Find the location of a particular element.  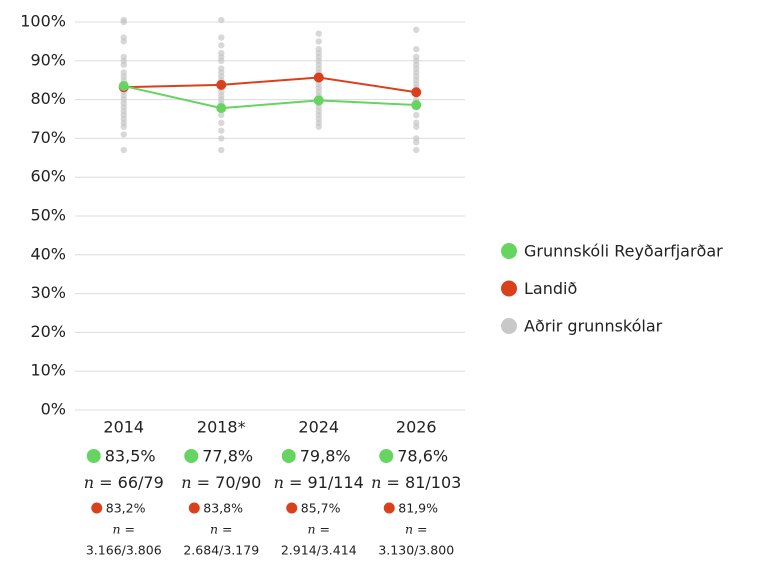

sample-size: n = 81/103 is located at coordinates (416, 482).